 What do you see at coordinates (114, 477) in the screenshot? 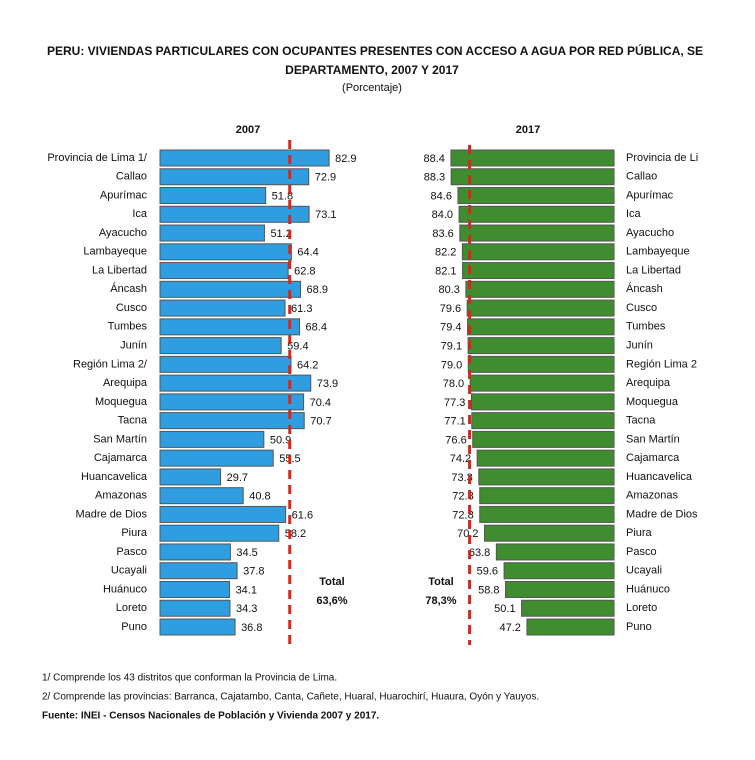
I see `category-label: Huancavelica` at bounding box center [114, 477].